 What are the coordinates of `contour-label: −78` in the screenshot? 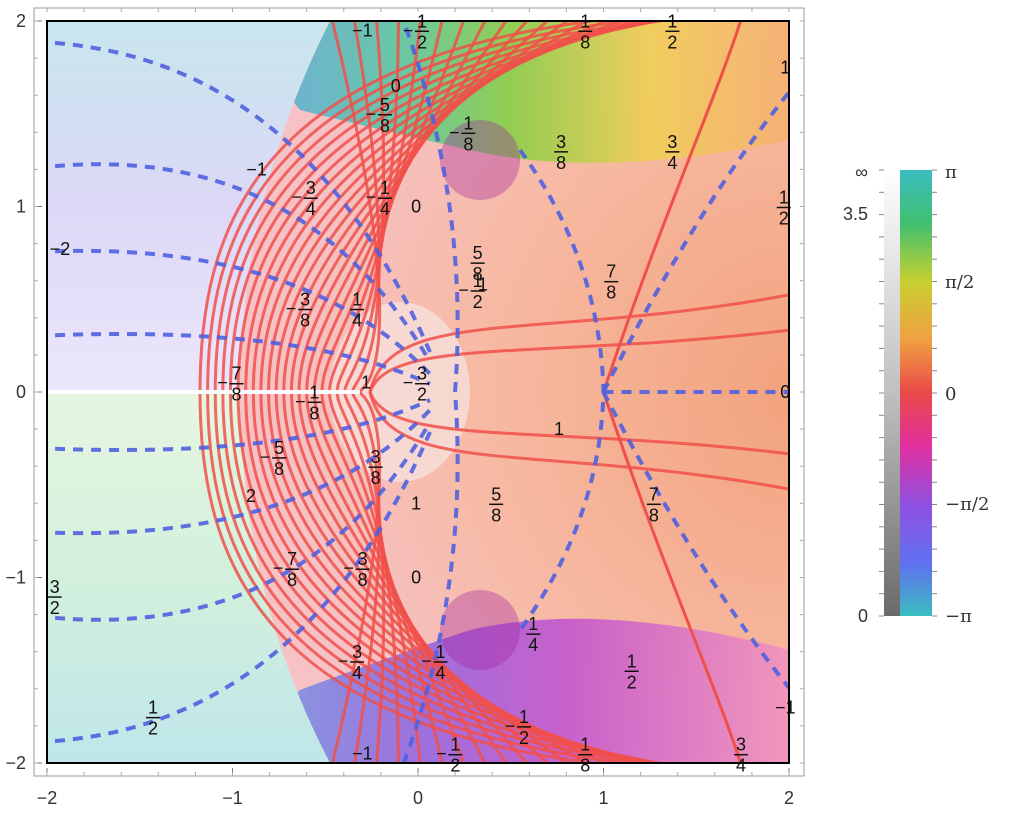 It's located at (230, 384).